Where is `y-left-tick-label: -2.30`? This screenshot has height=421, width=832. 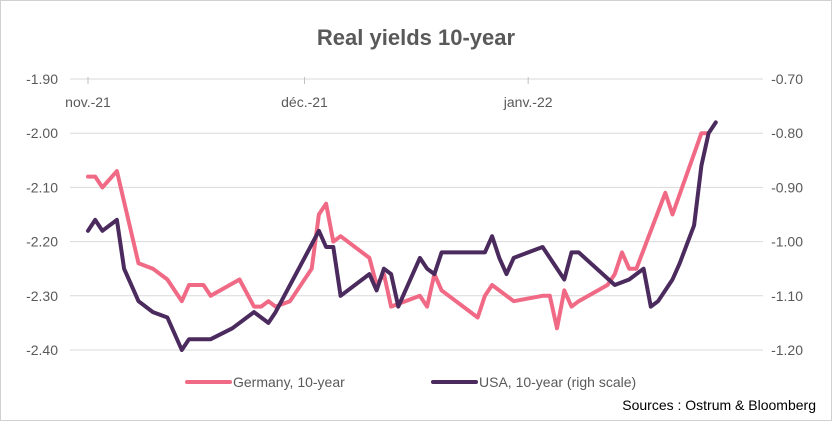 y-left-tick-label: -2.30 is located at coordinates (42, 296).